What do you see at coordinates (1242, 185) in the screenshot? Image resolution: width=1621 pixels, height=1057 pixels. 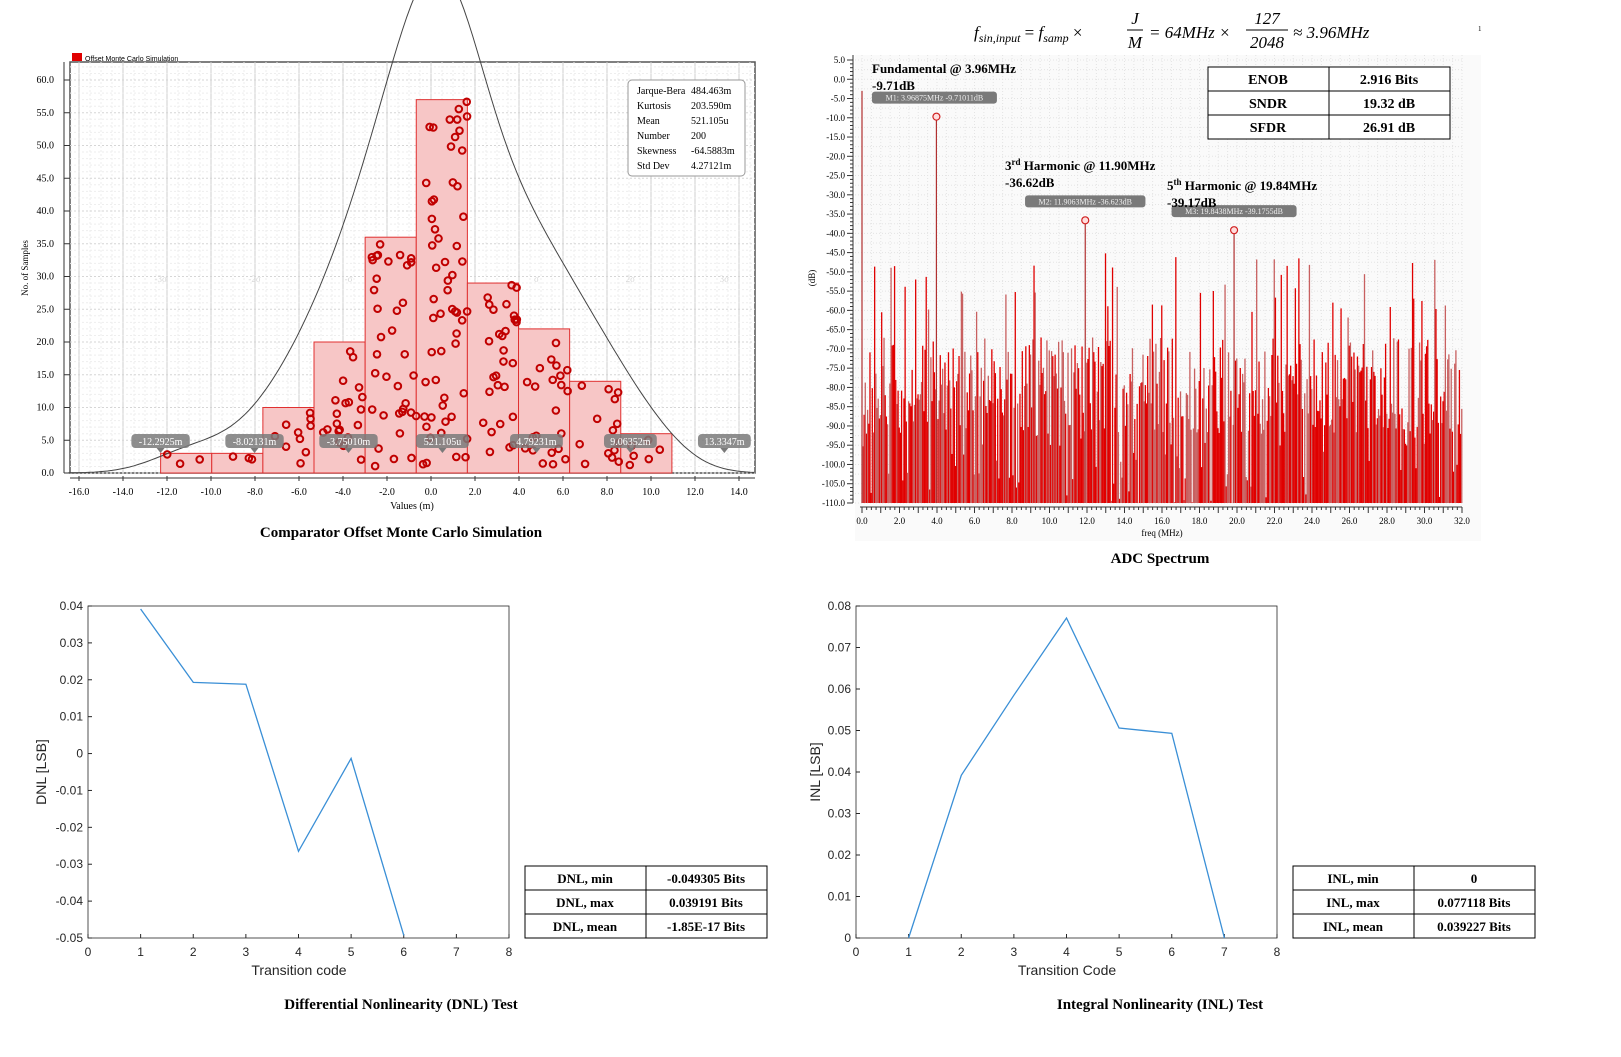 I see `peak-annotation: 5th Harmonic @ 19.84MHz` at bounding box center [1242, 185].